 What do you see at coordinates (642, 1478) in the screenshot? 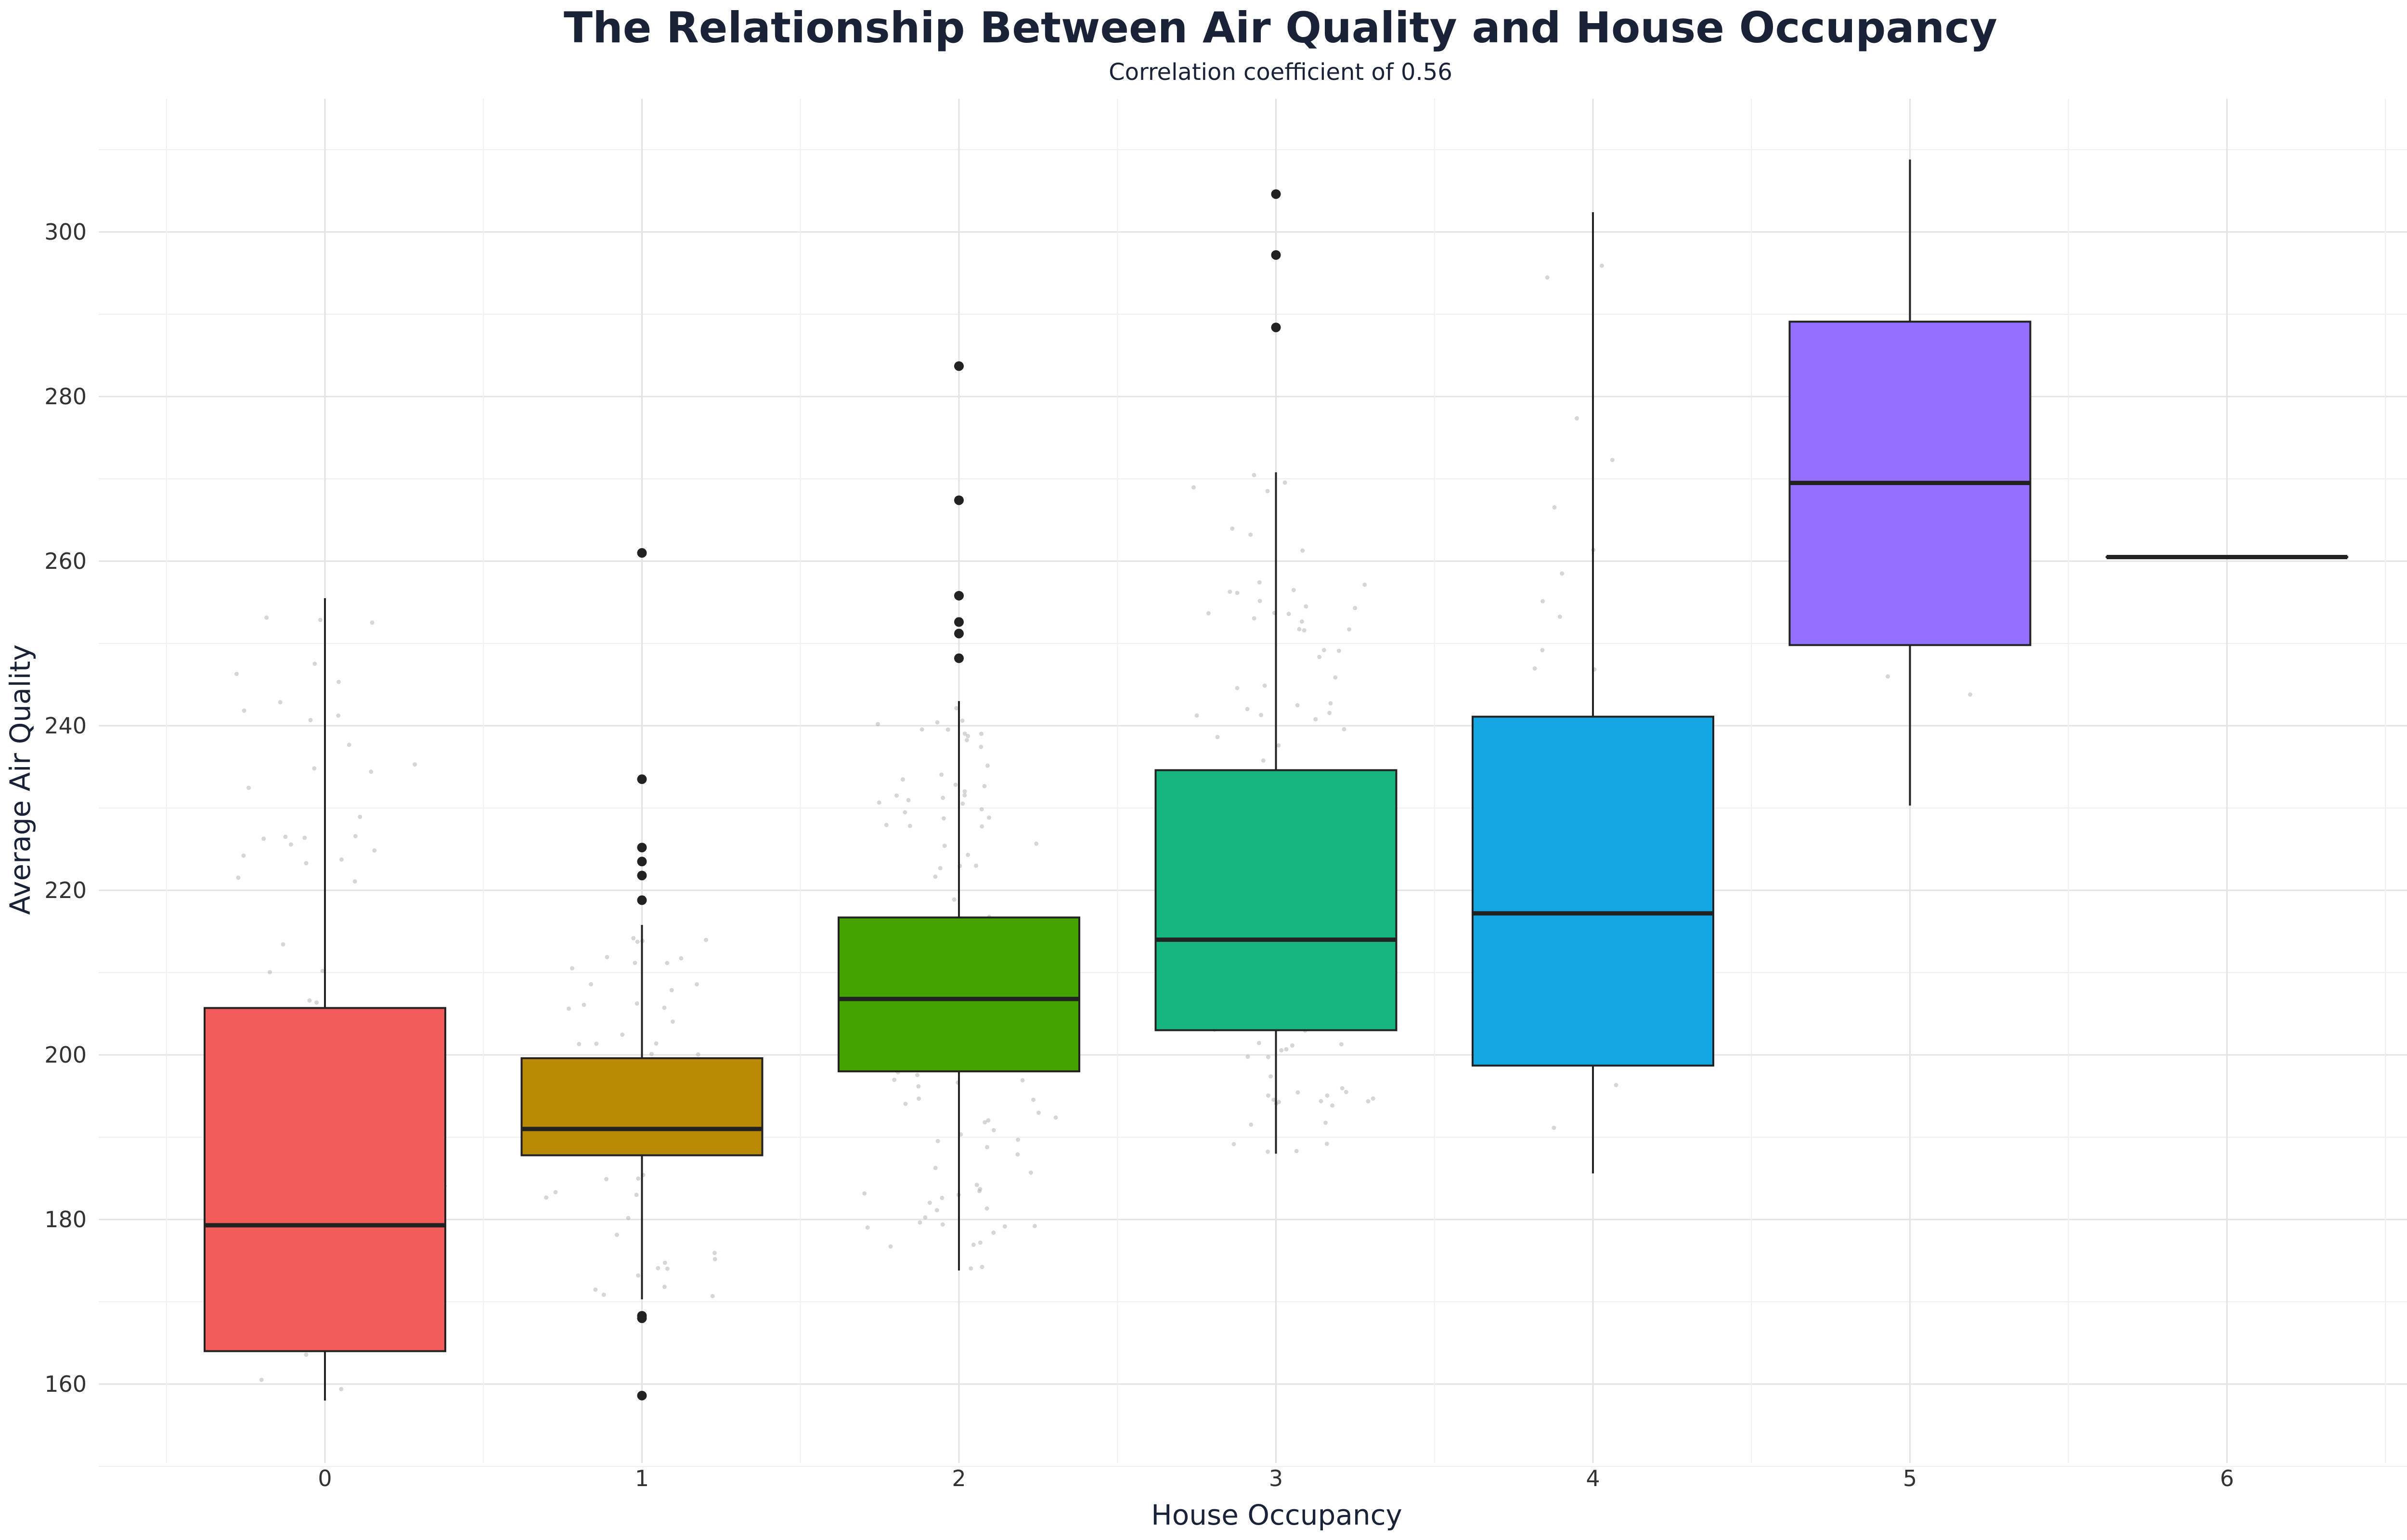
I see `x-tick-label: 1` at bounding box center [642, 1478].